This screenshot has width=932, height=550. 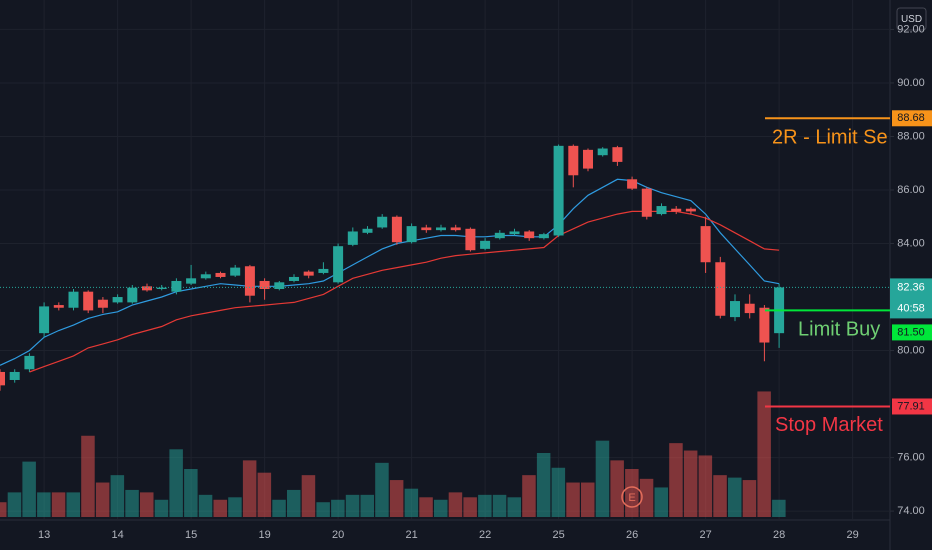 I want to click on last-price-box, so click(x=911, y=298).